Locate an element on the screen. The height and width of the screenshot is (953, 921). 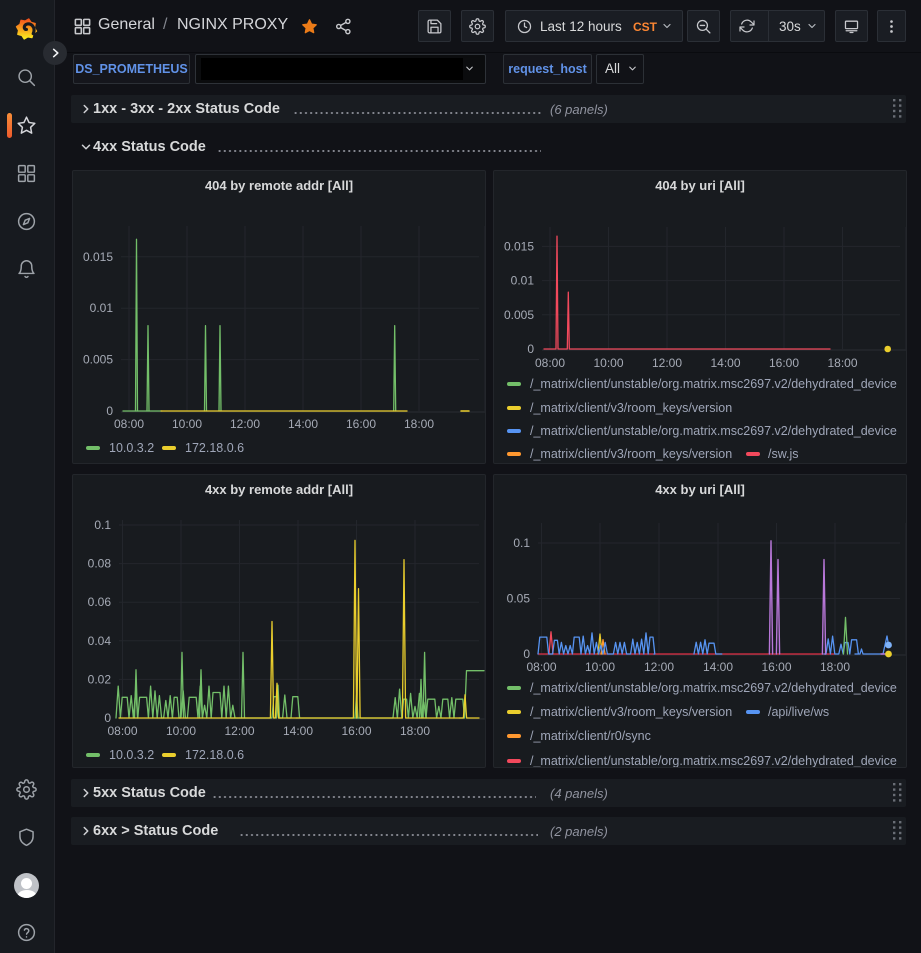
svg-text: 0.04 is located at coordinates (100, 641).